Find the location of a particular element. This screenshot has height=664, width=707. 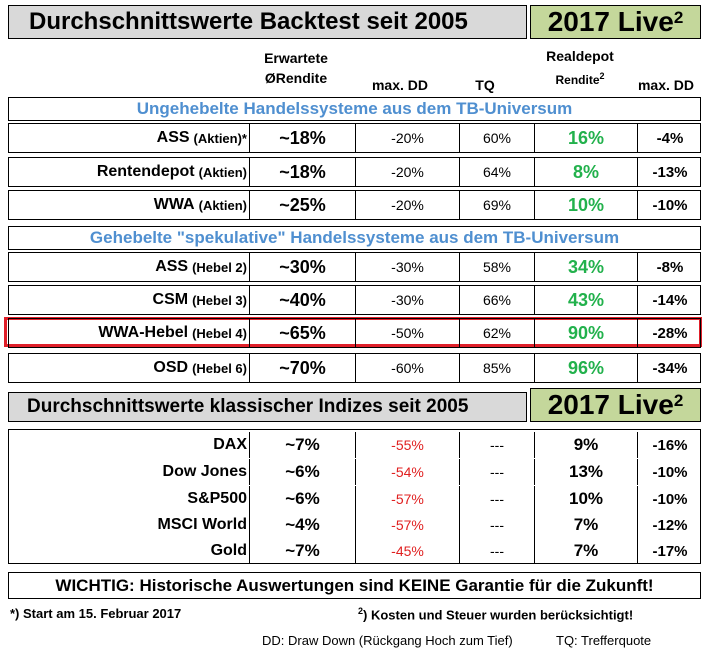

tq-value: 62% is located at coordinates (496, 333).